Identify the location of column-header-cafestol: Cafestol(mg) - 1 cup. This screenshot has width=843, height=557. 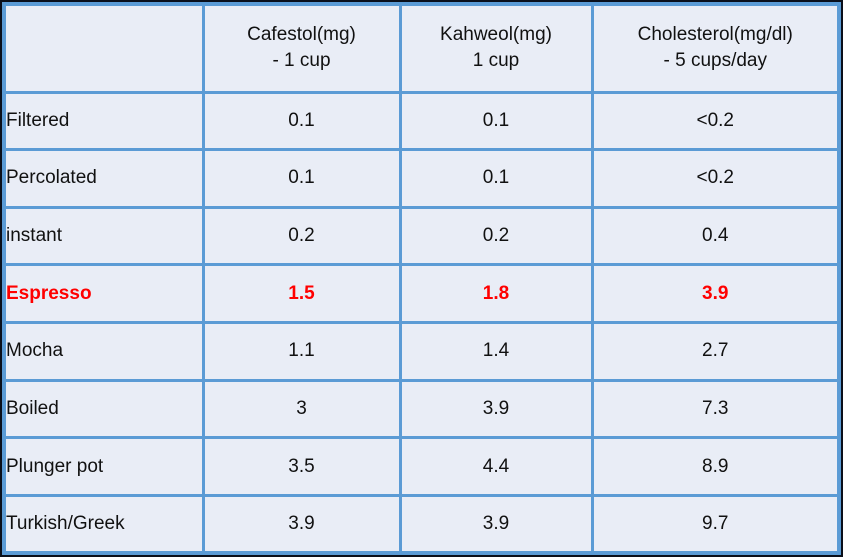
(301, 48).